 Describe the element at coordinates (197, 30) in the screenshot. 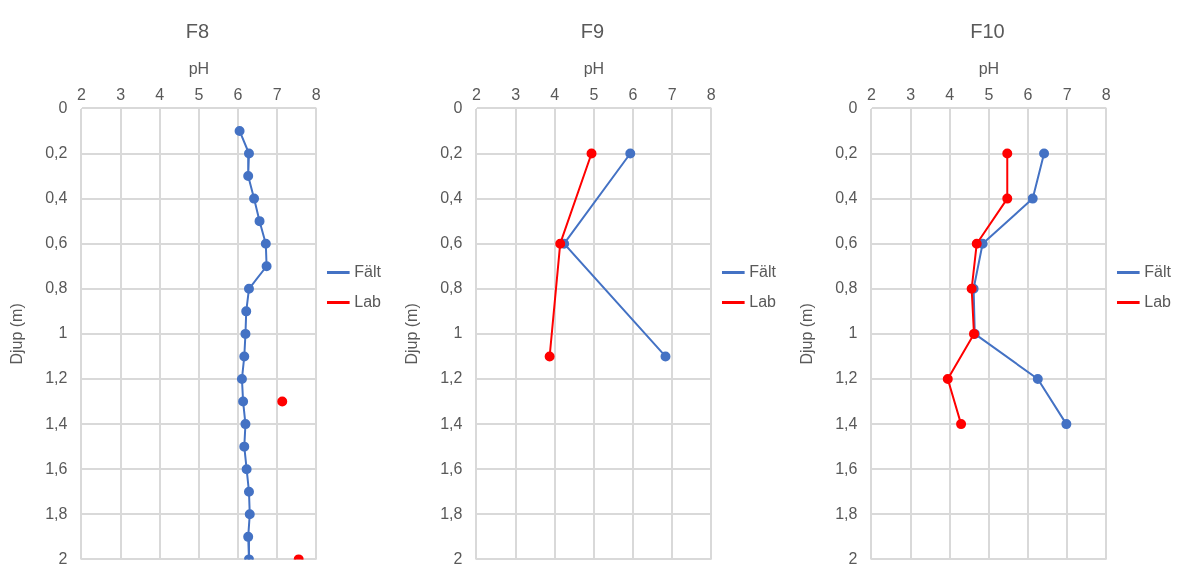

I see `chart-title: F8` at that location.